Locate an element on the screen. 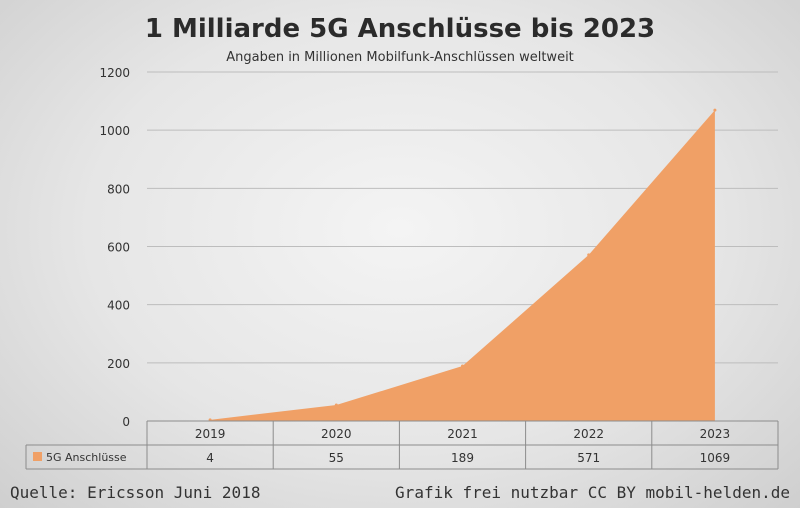 This screenshot has height=508, width=800. data-label: 4 is located at coordinates (210, 458).